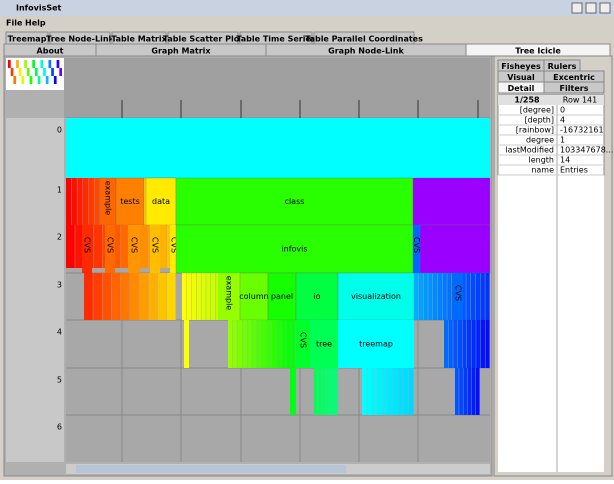 The width and height of the screenshot is (614, 484). Describe the element at coordinates (591, 8) in the screenshot. I see `maximize` at that location.